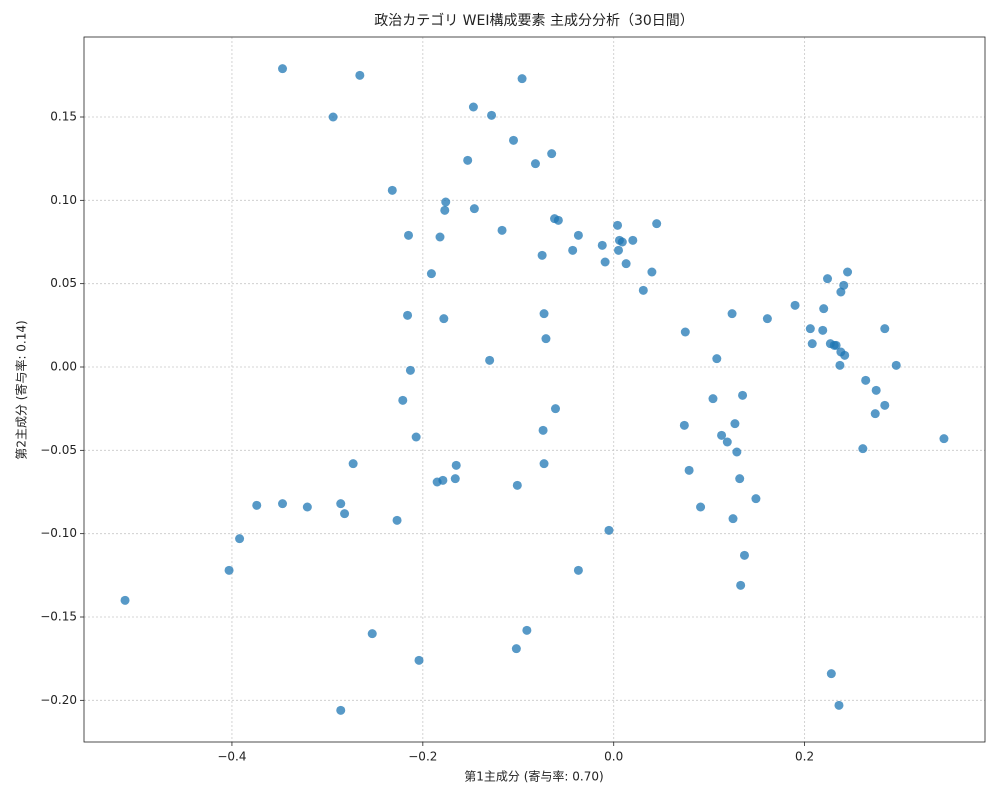  Describe the element at coordinates (58, 450) in the screenshot. I see `y-tick-label: −0.05` at that location.